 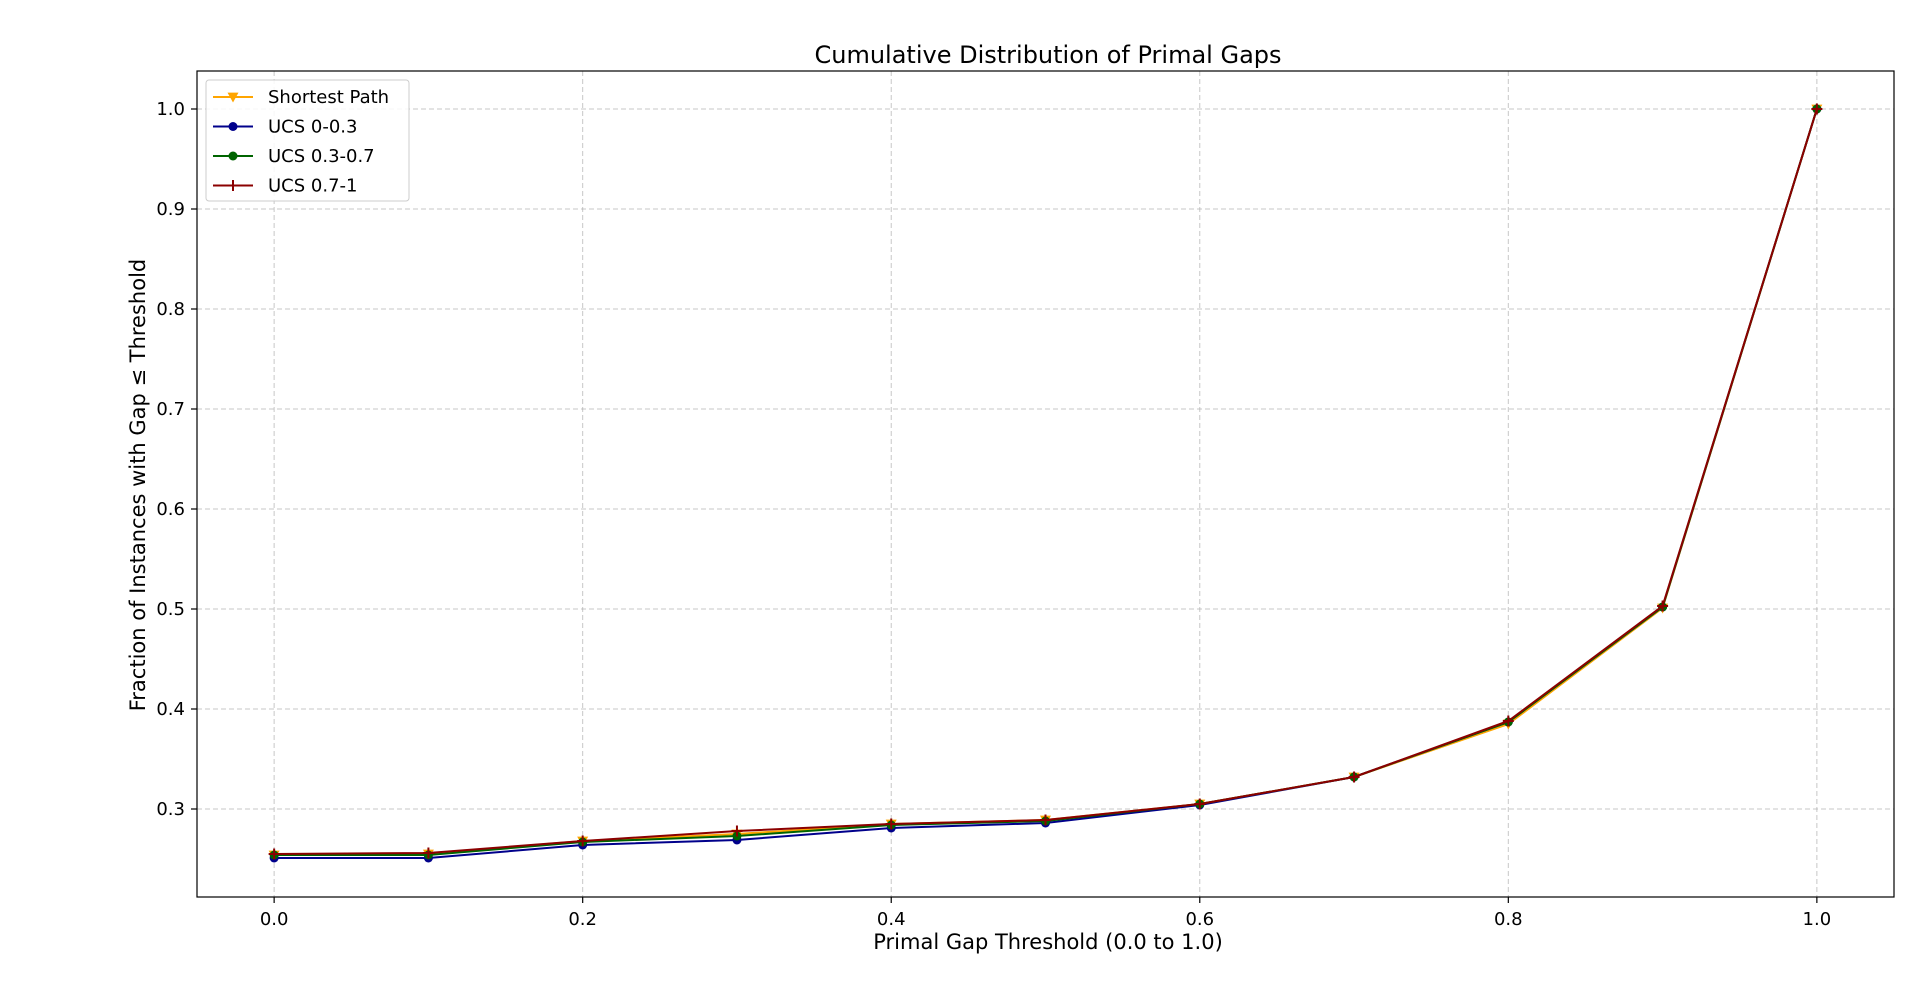 What do you see at coordinates (170, 809) in the screenshot?
I see `y-tick-label: 0.3` at bounding box center [170, 809].